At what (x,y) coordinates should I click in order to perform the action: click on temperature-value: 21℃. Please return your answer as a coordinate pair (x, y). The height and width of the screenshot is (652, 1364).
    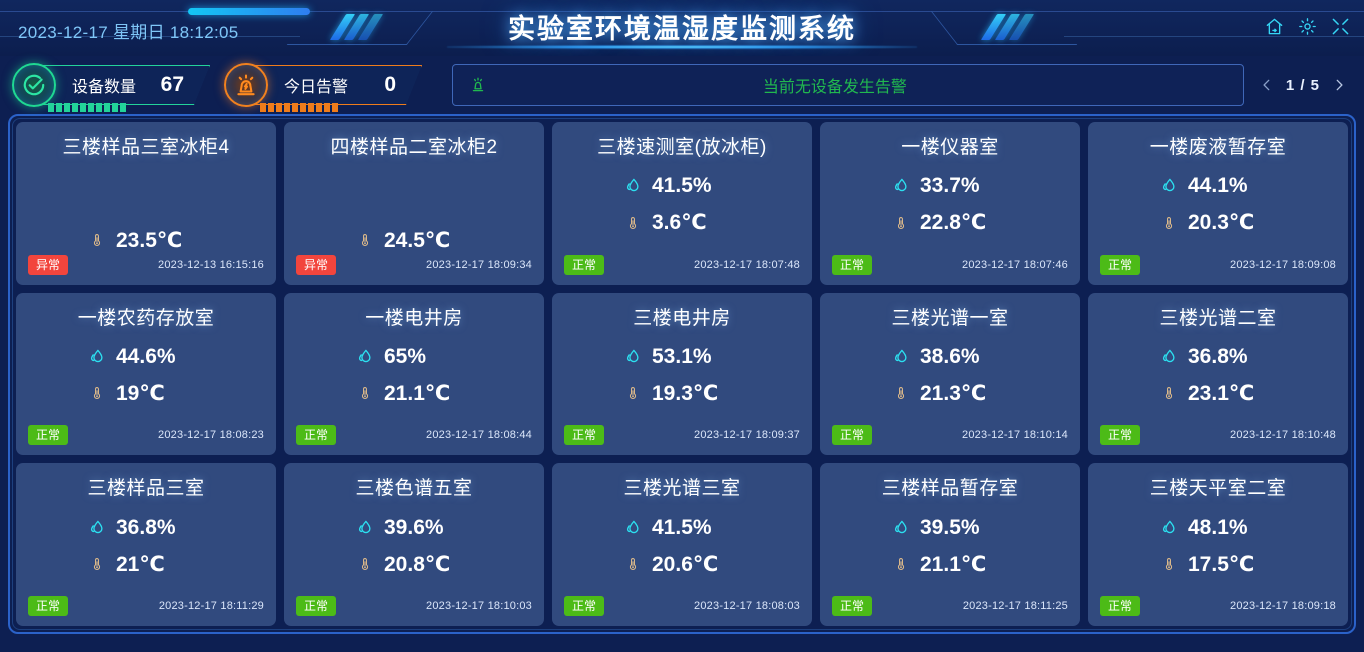
    Looking at the image, I should click on (140, 564).